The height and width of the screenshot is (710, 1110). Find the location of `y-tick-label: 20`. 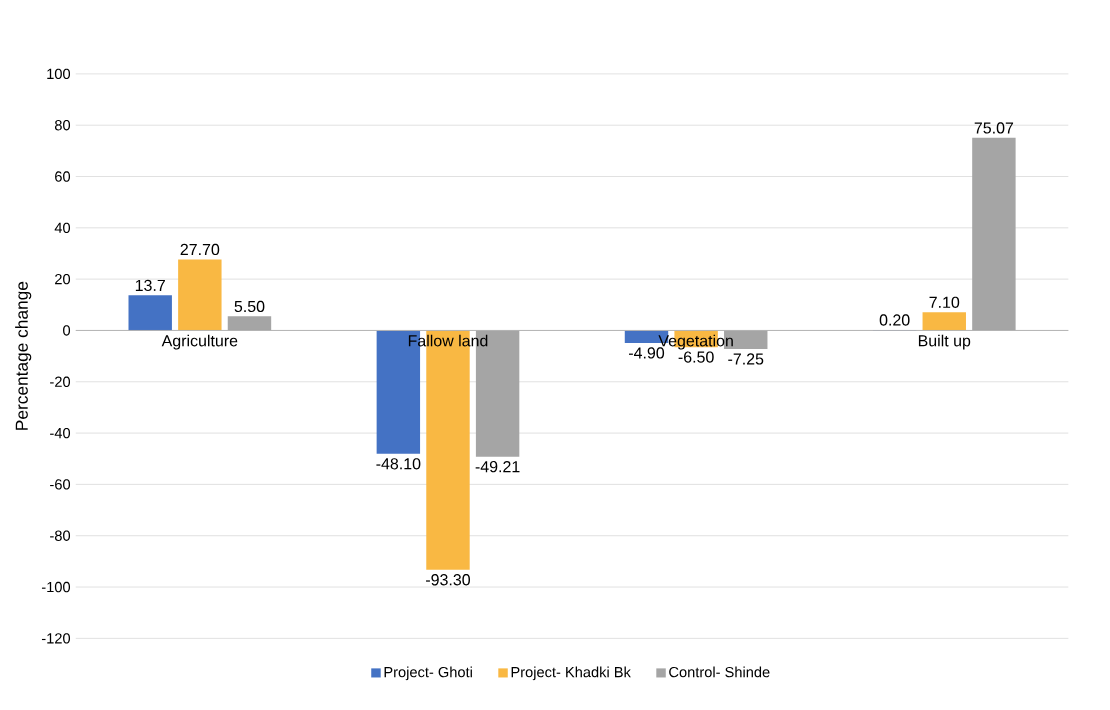

y-tick-label: 20 is located at coordinates (63, 279).